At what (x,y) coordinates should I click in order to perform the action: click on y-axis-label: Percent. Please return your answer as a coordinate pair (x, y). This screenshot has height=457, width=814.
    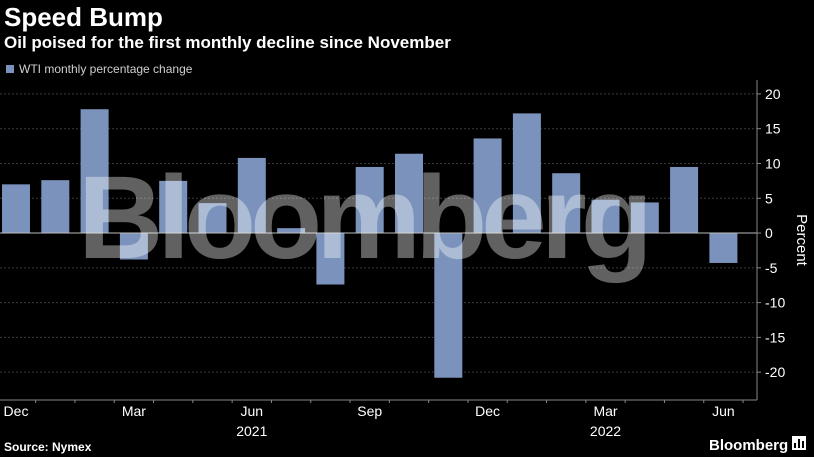
    Looking at the image, I should click on (801, 240).